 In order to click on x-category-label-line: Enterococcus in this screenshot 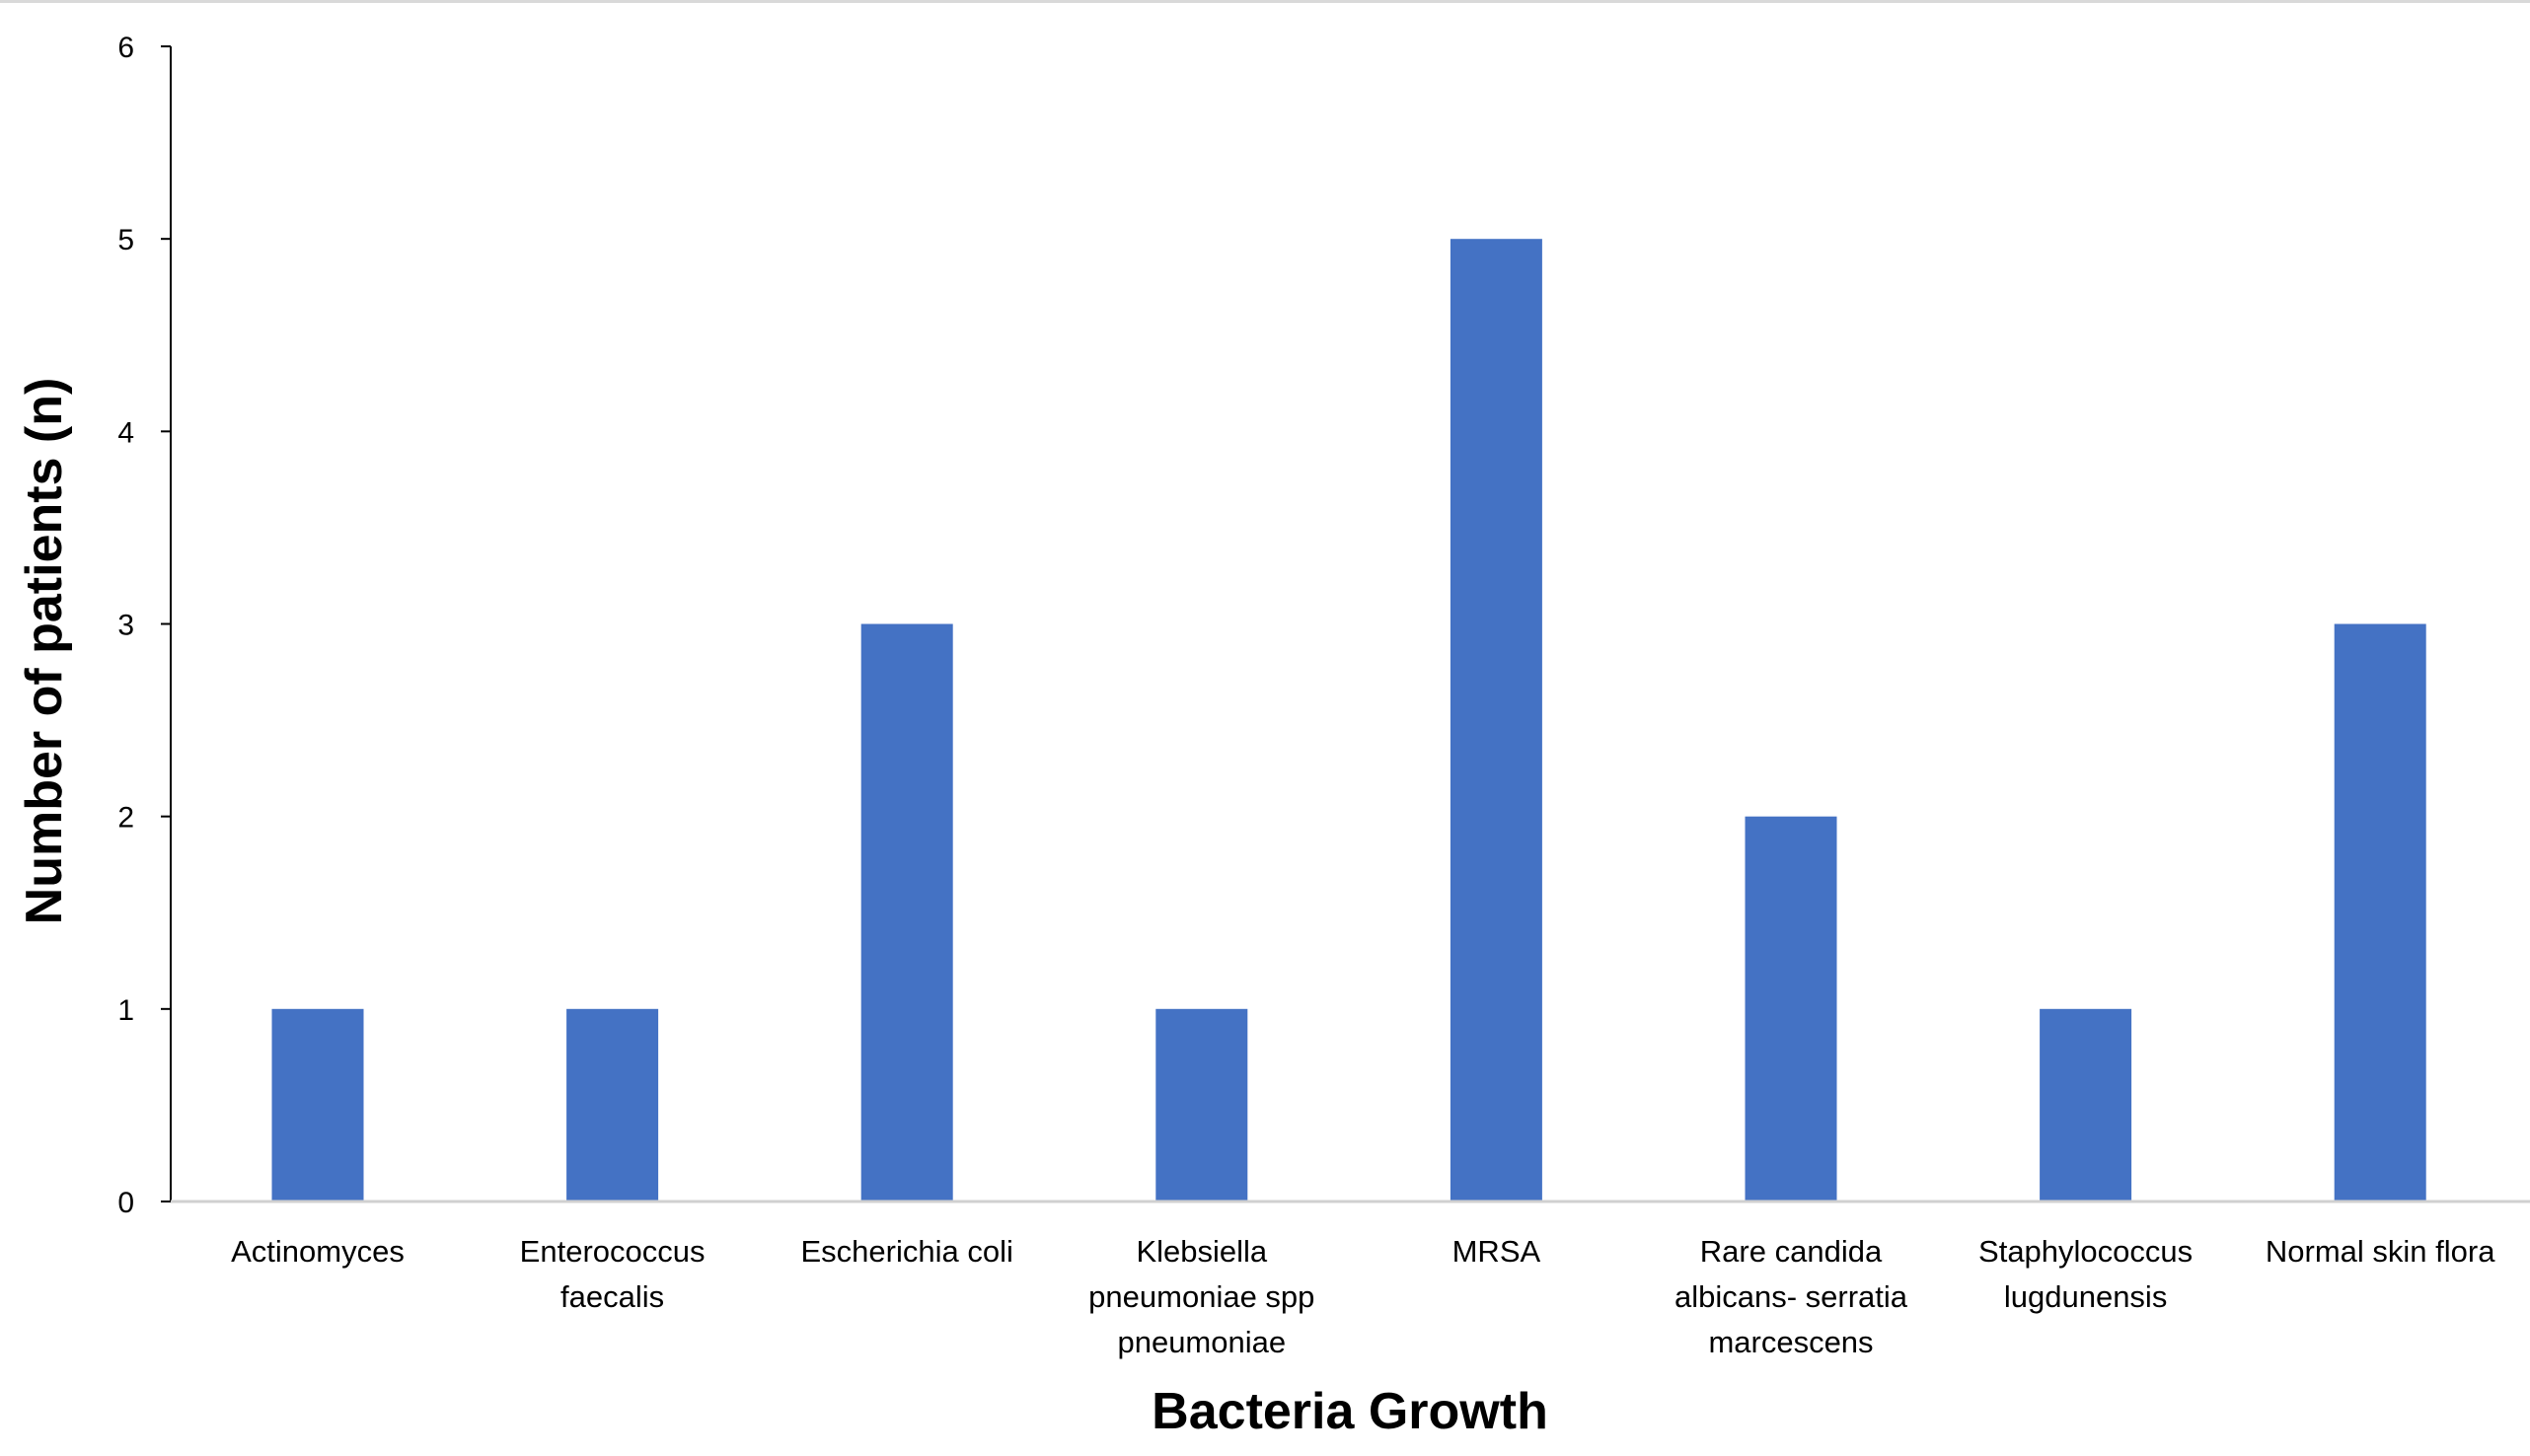, I will do `click(613, 1251)`.